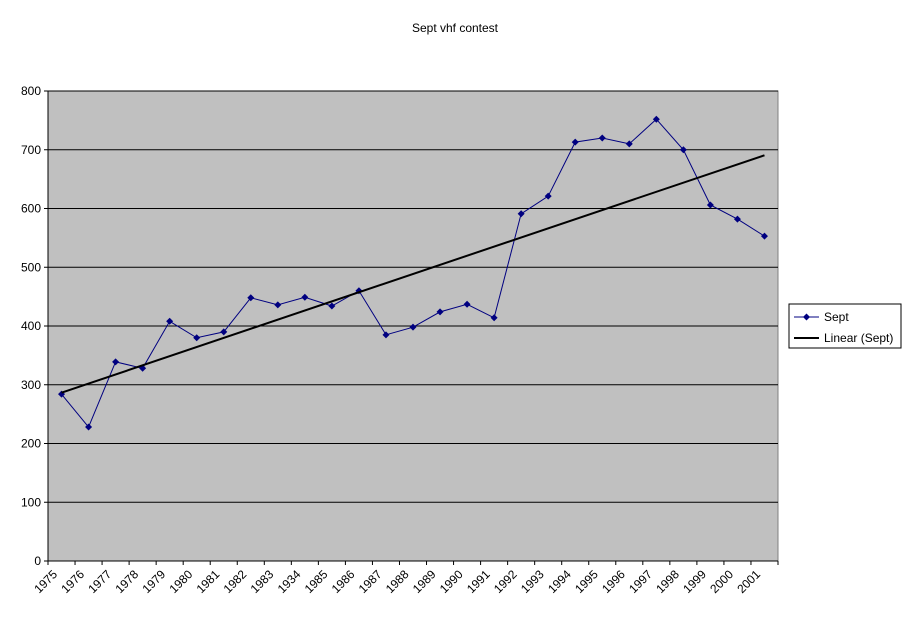  I want to click on x-tick-label: 1997, so click(640, 581).